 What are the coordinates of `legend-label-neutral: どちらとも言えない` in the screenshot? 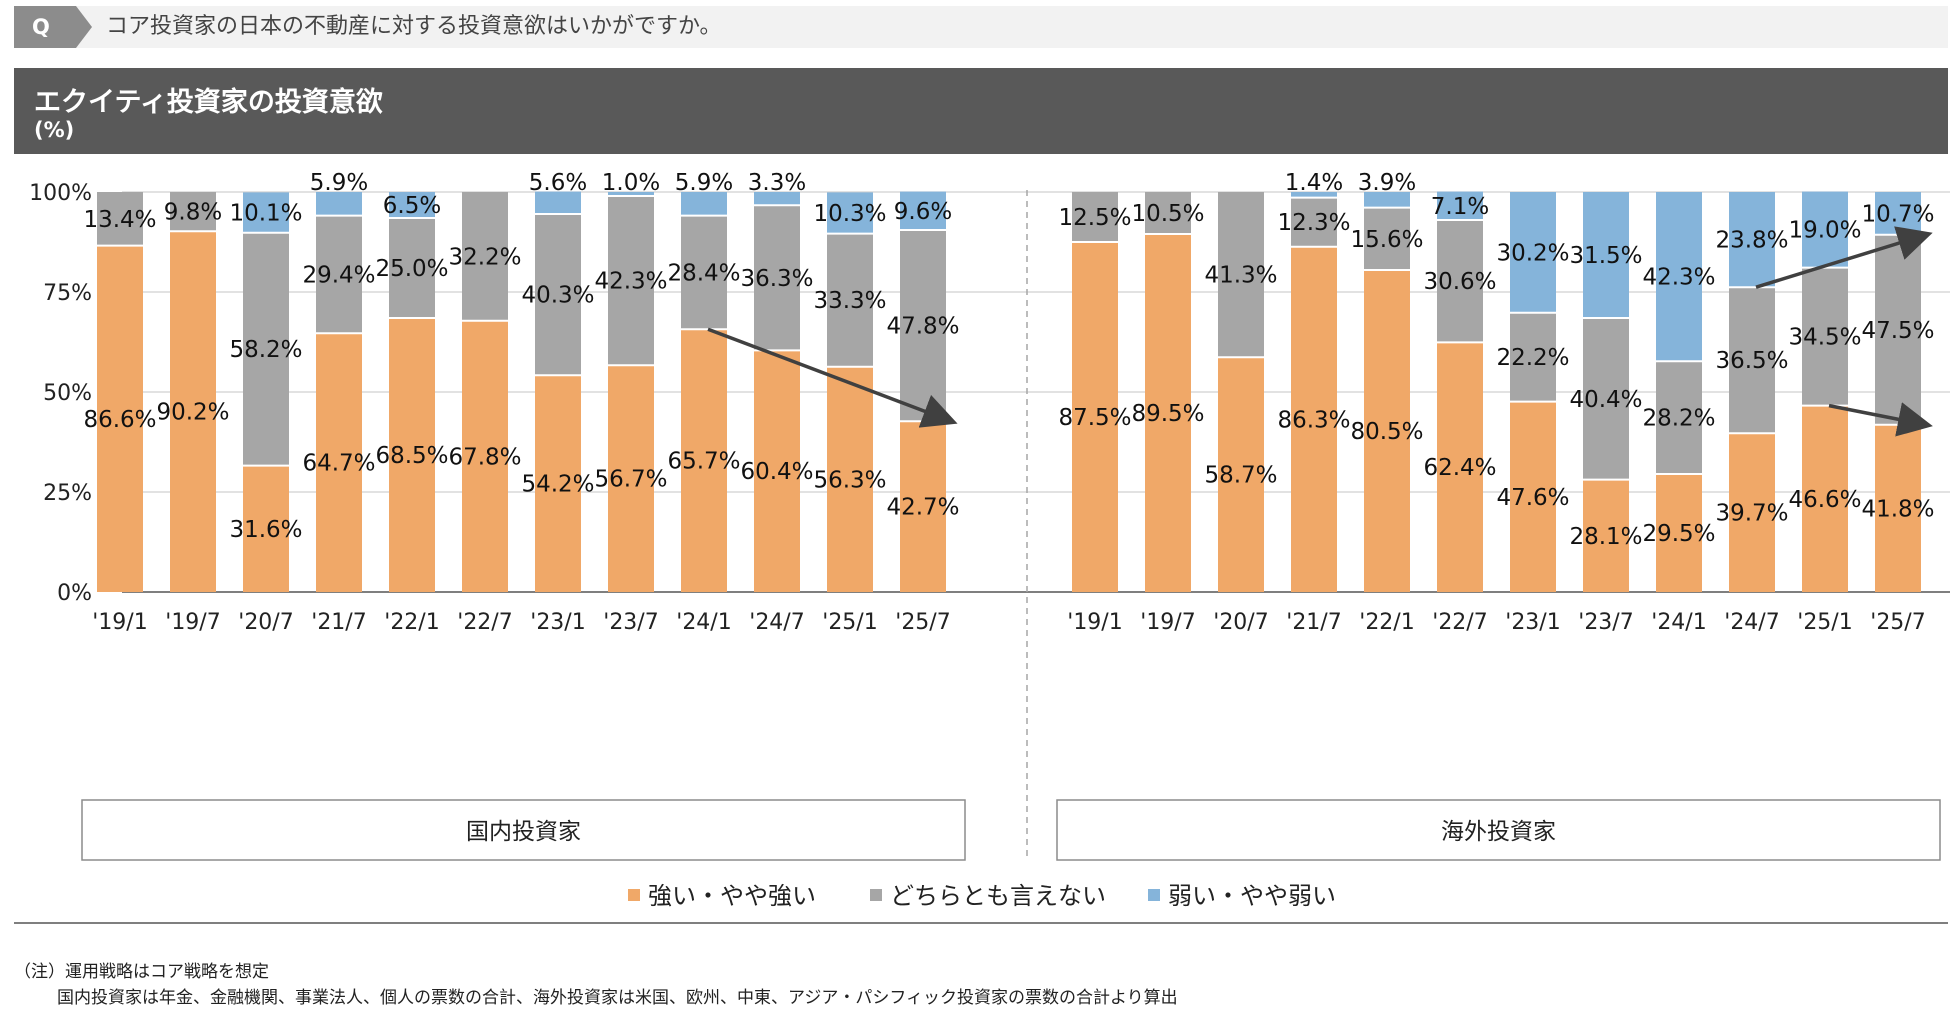 It's located at (998, 896).